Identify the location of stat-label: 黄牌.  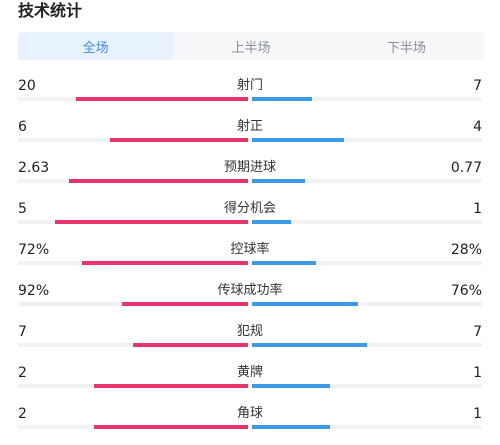
(249, 372).